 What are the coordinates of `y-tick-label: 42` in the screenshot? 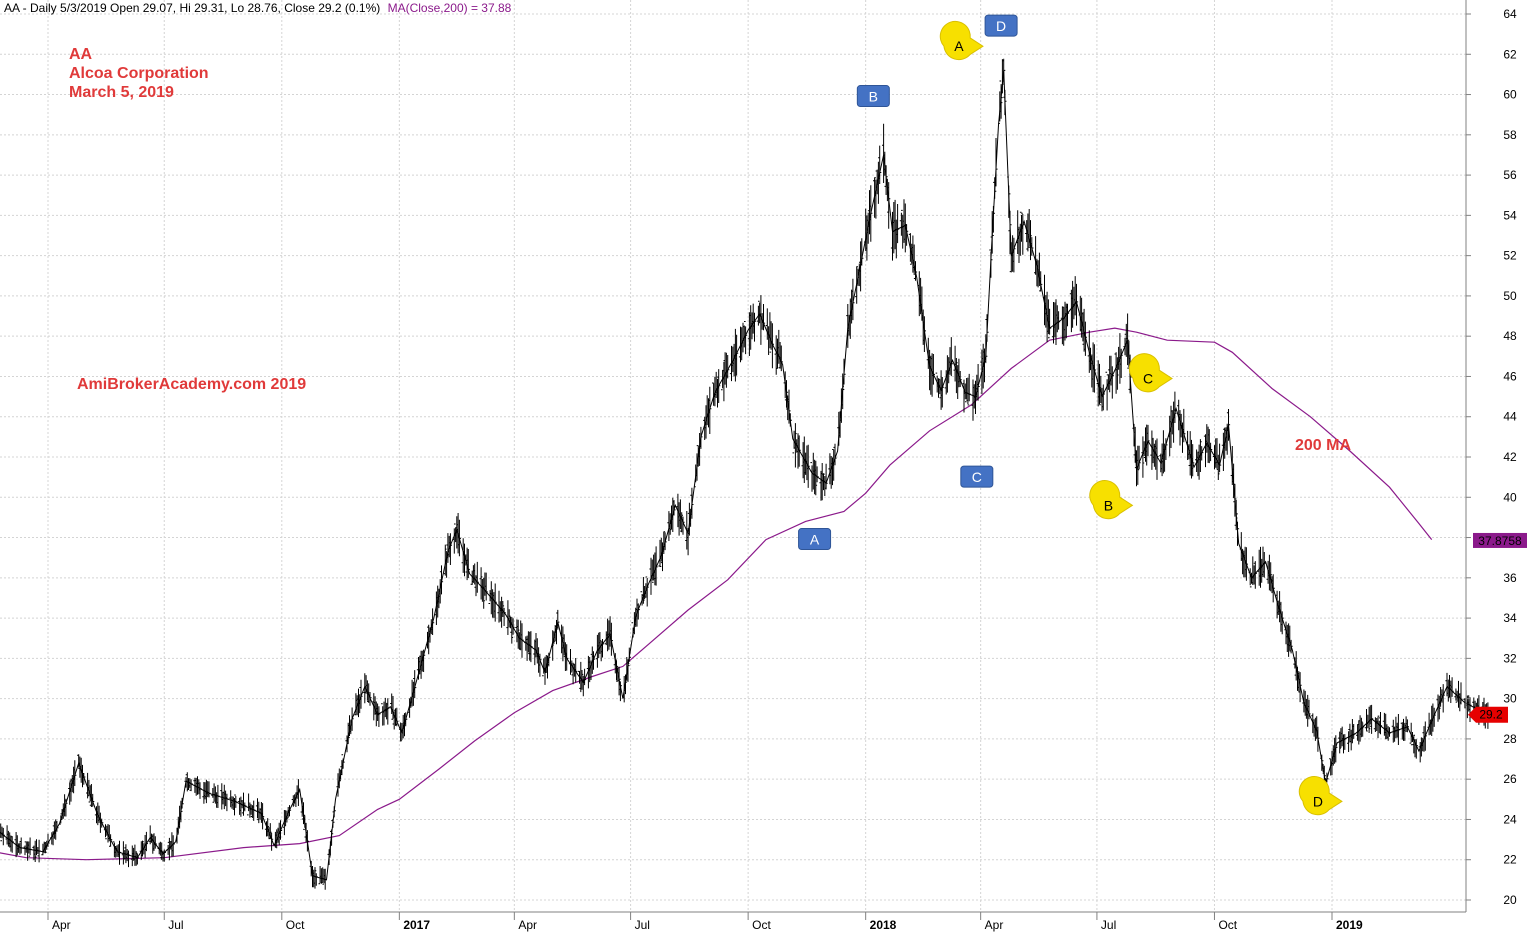 It's located at (1510, 457).